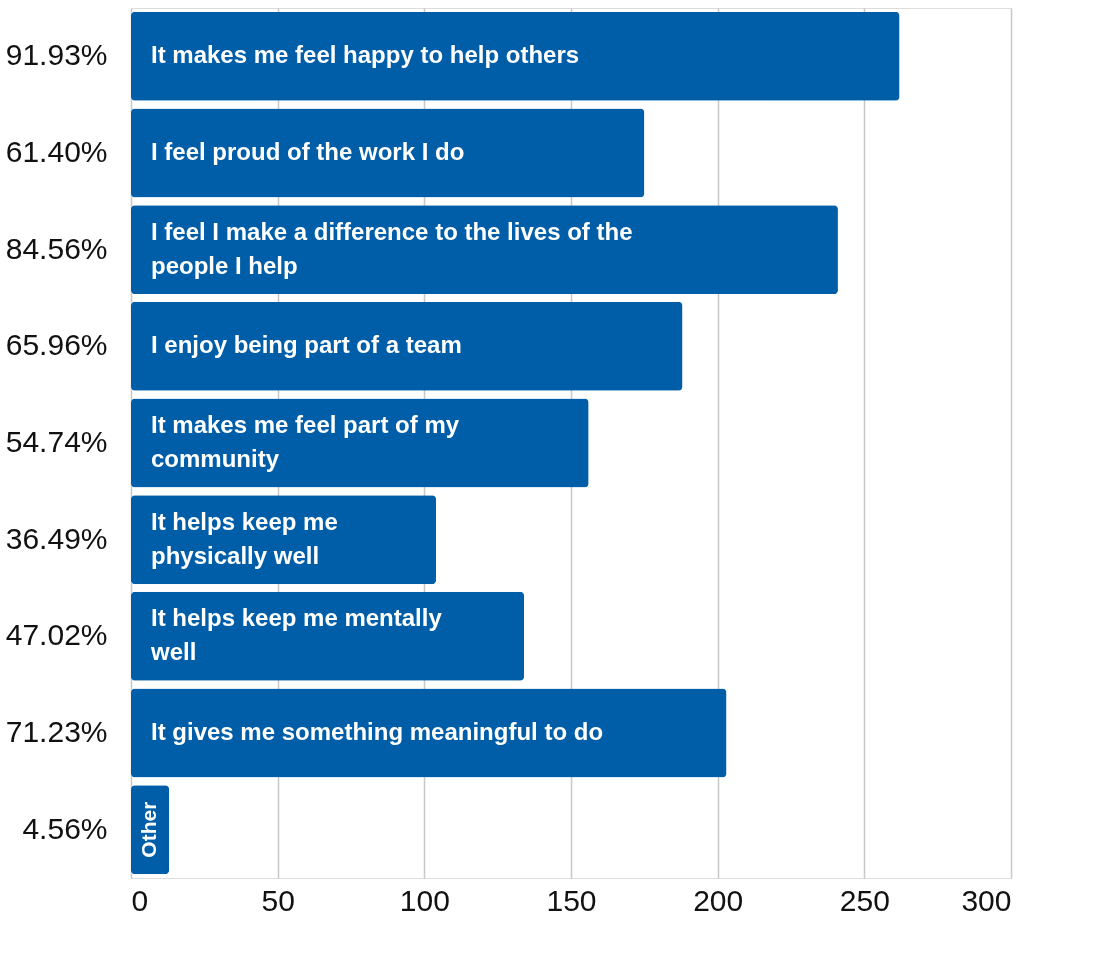  Describe the element at coordinates (365, 55) in the screenshot. I see `annotation: It makes me feel happy to help others` at that location.